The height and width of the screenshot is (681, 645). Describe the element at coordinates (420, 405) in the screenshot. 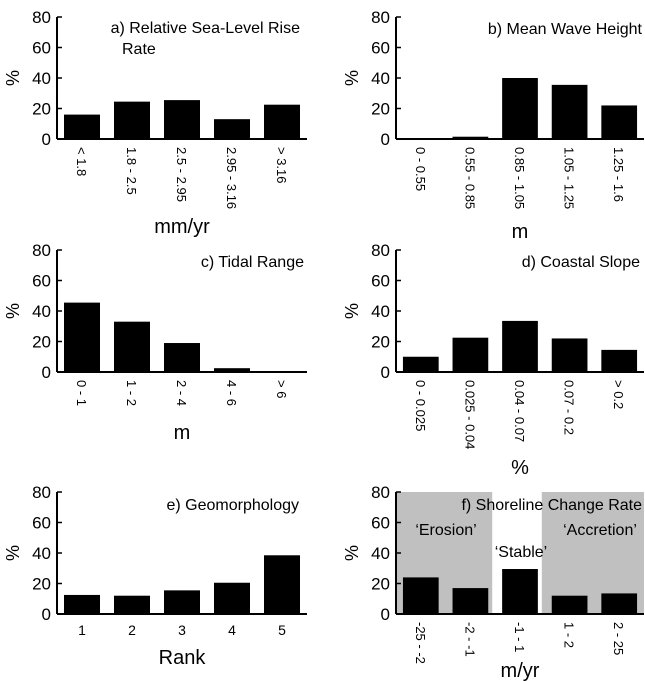

I see `panel-d-x-tick-label-1: 0 - 0.025` at that location.